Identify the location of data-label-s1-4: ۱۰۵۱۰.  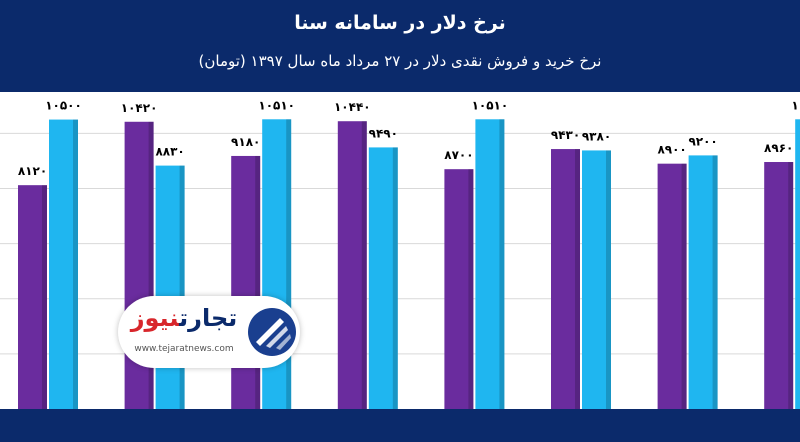
(490, 105).